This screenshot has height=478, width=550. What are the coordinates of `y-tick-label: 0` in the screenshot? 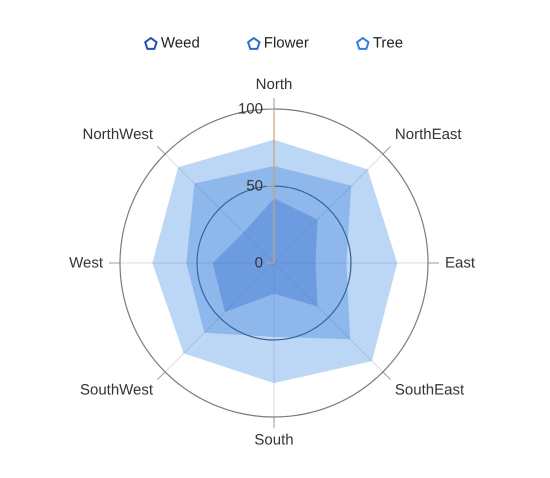 It's located at (258, 263).